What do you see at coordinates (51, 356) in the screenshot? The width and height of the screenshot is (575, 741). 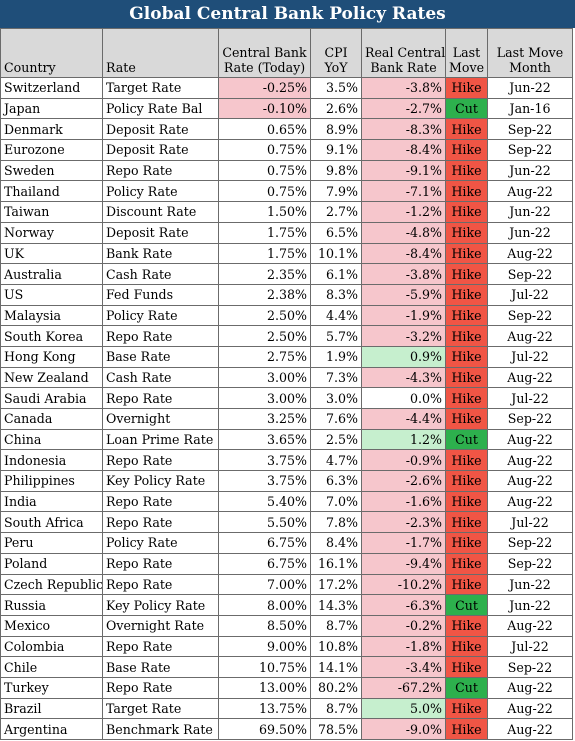 I see `country-cell: Hong Kong` at bounding box center [51, 356].